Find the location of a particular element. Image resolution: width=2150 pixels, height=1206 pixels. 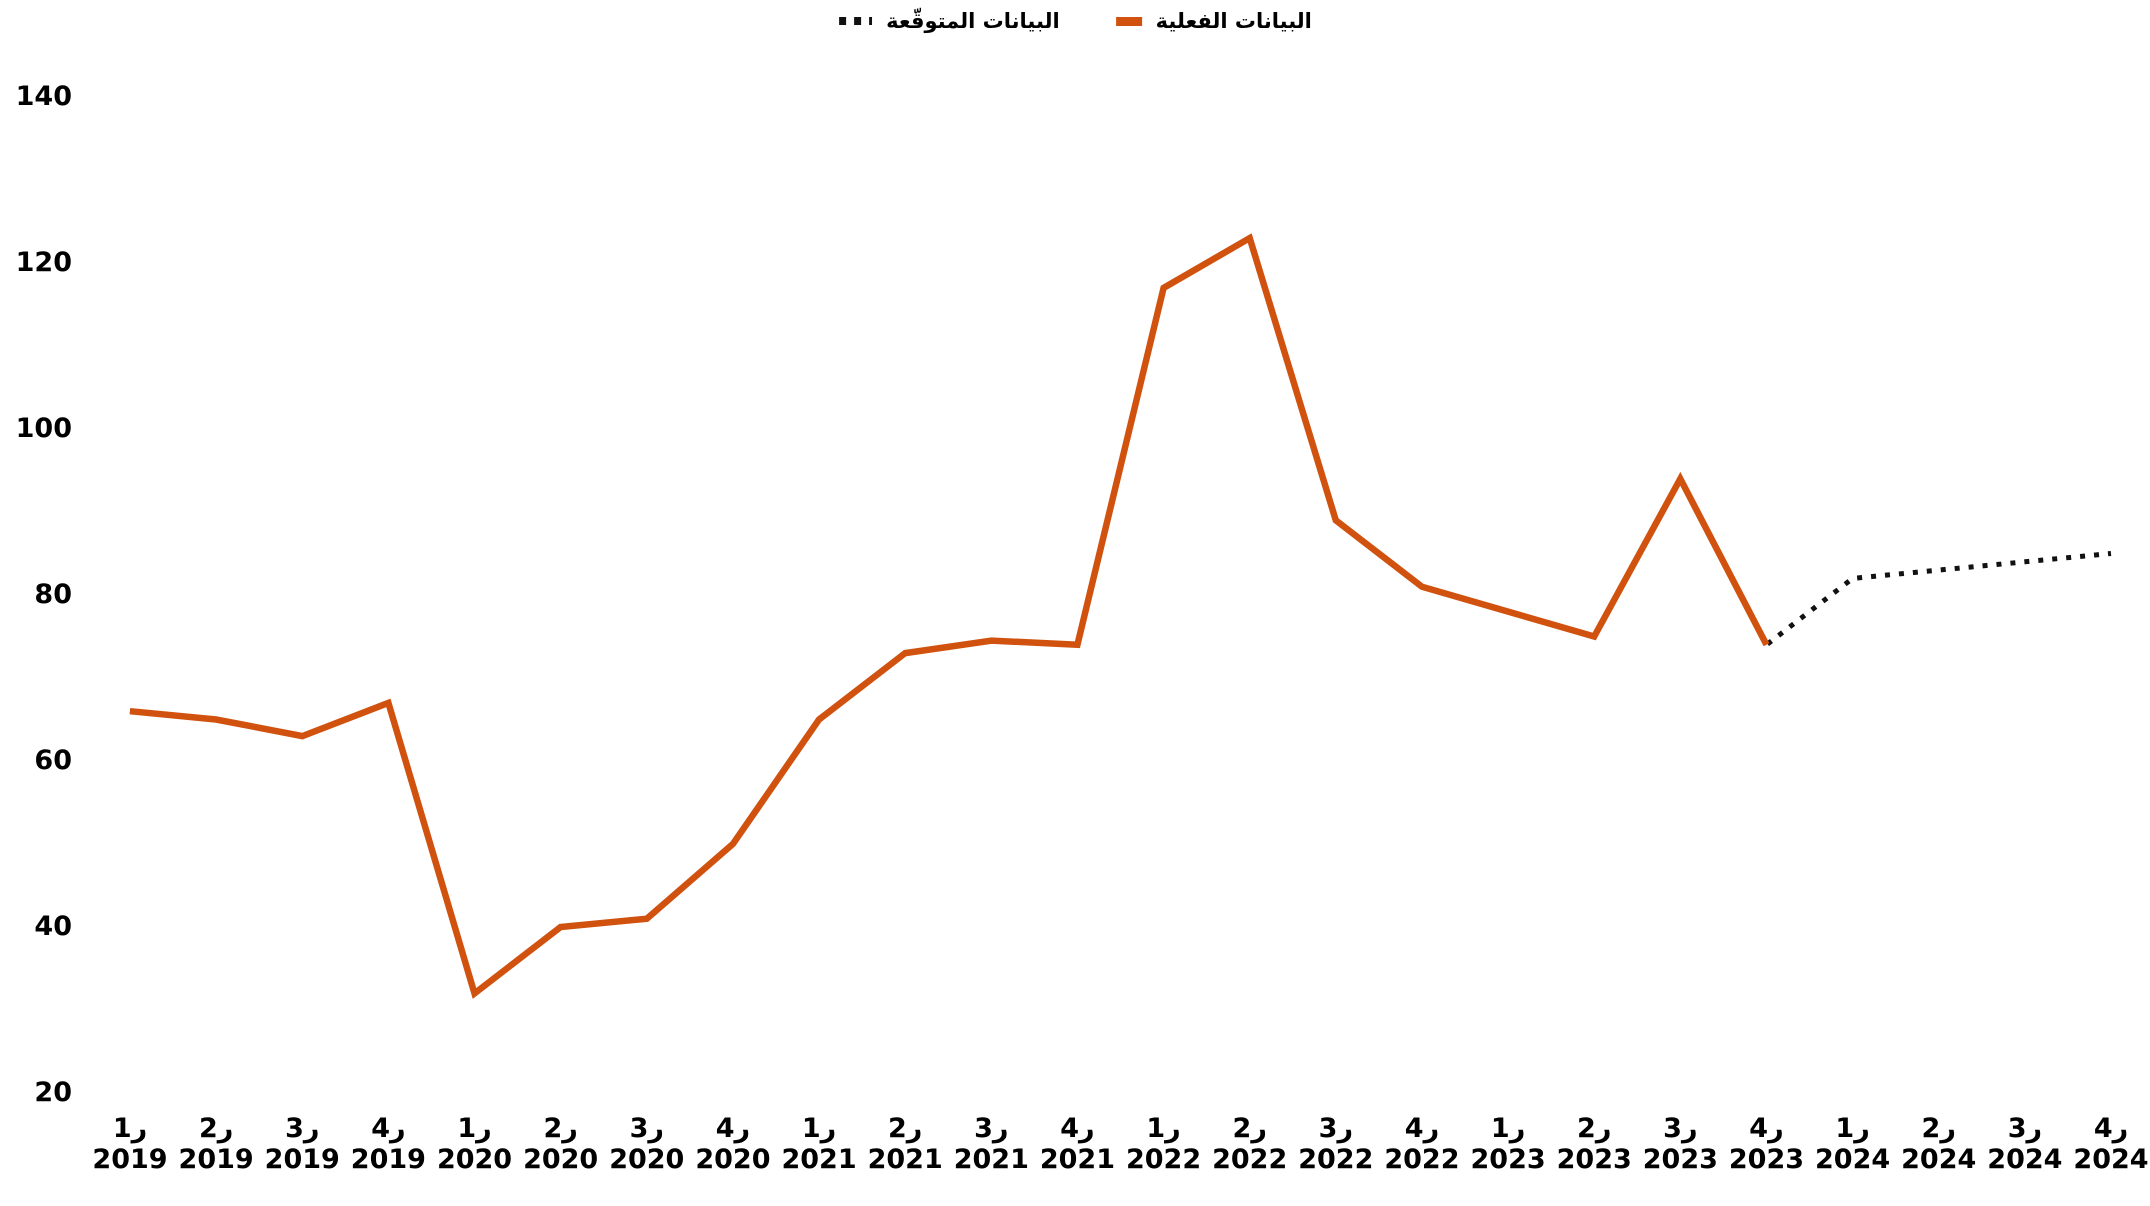

x-tick-label: ر3 2023 is located at coordinates (1680, 1144).